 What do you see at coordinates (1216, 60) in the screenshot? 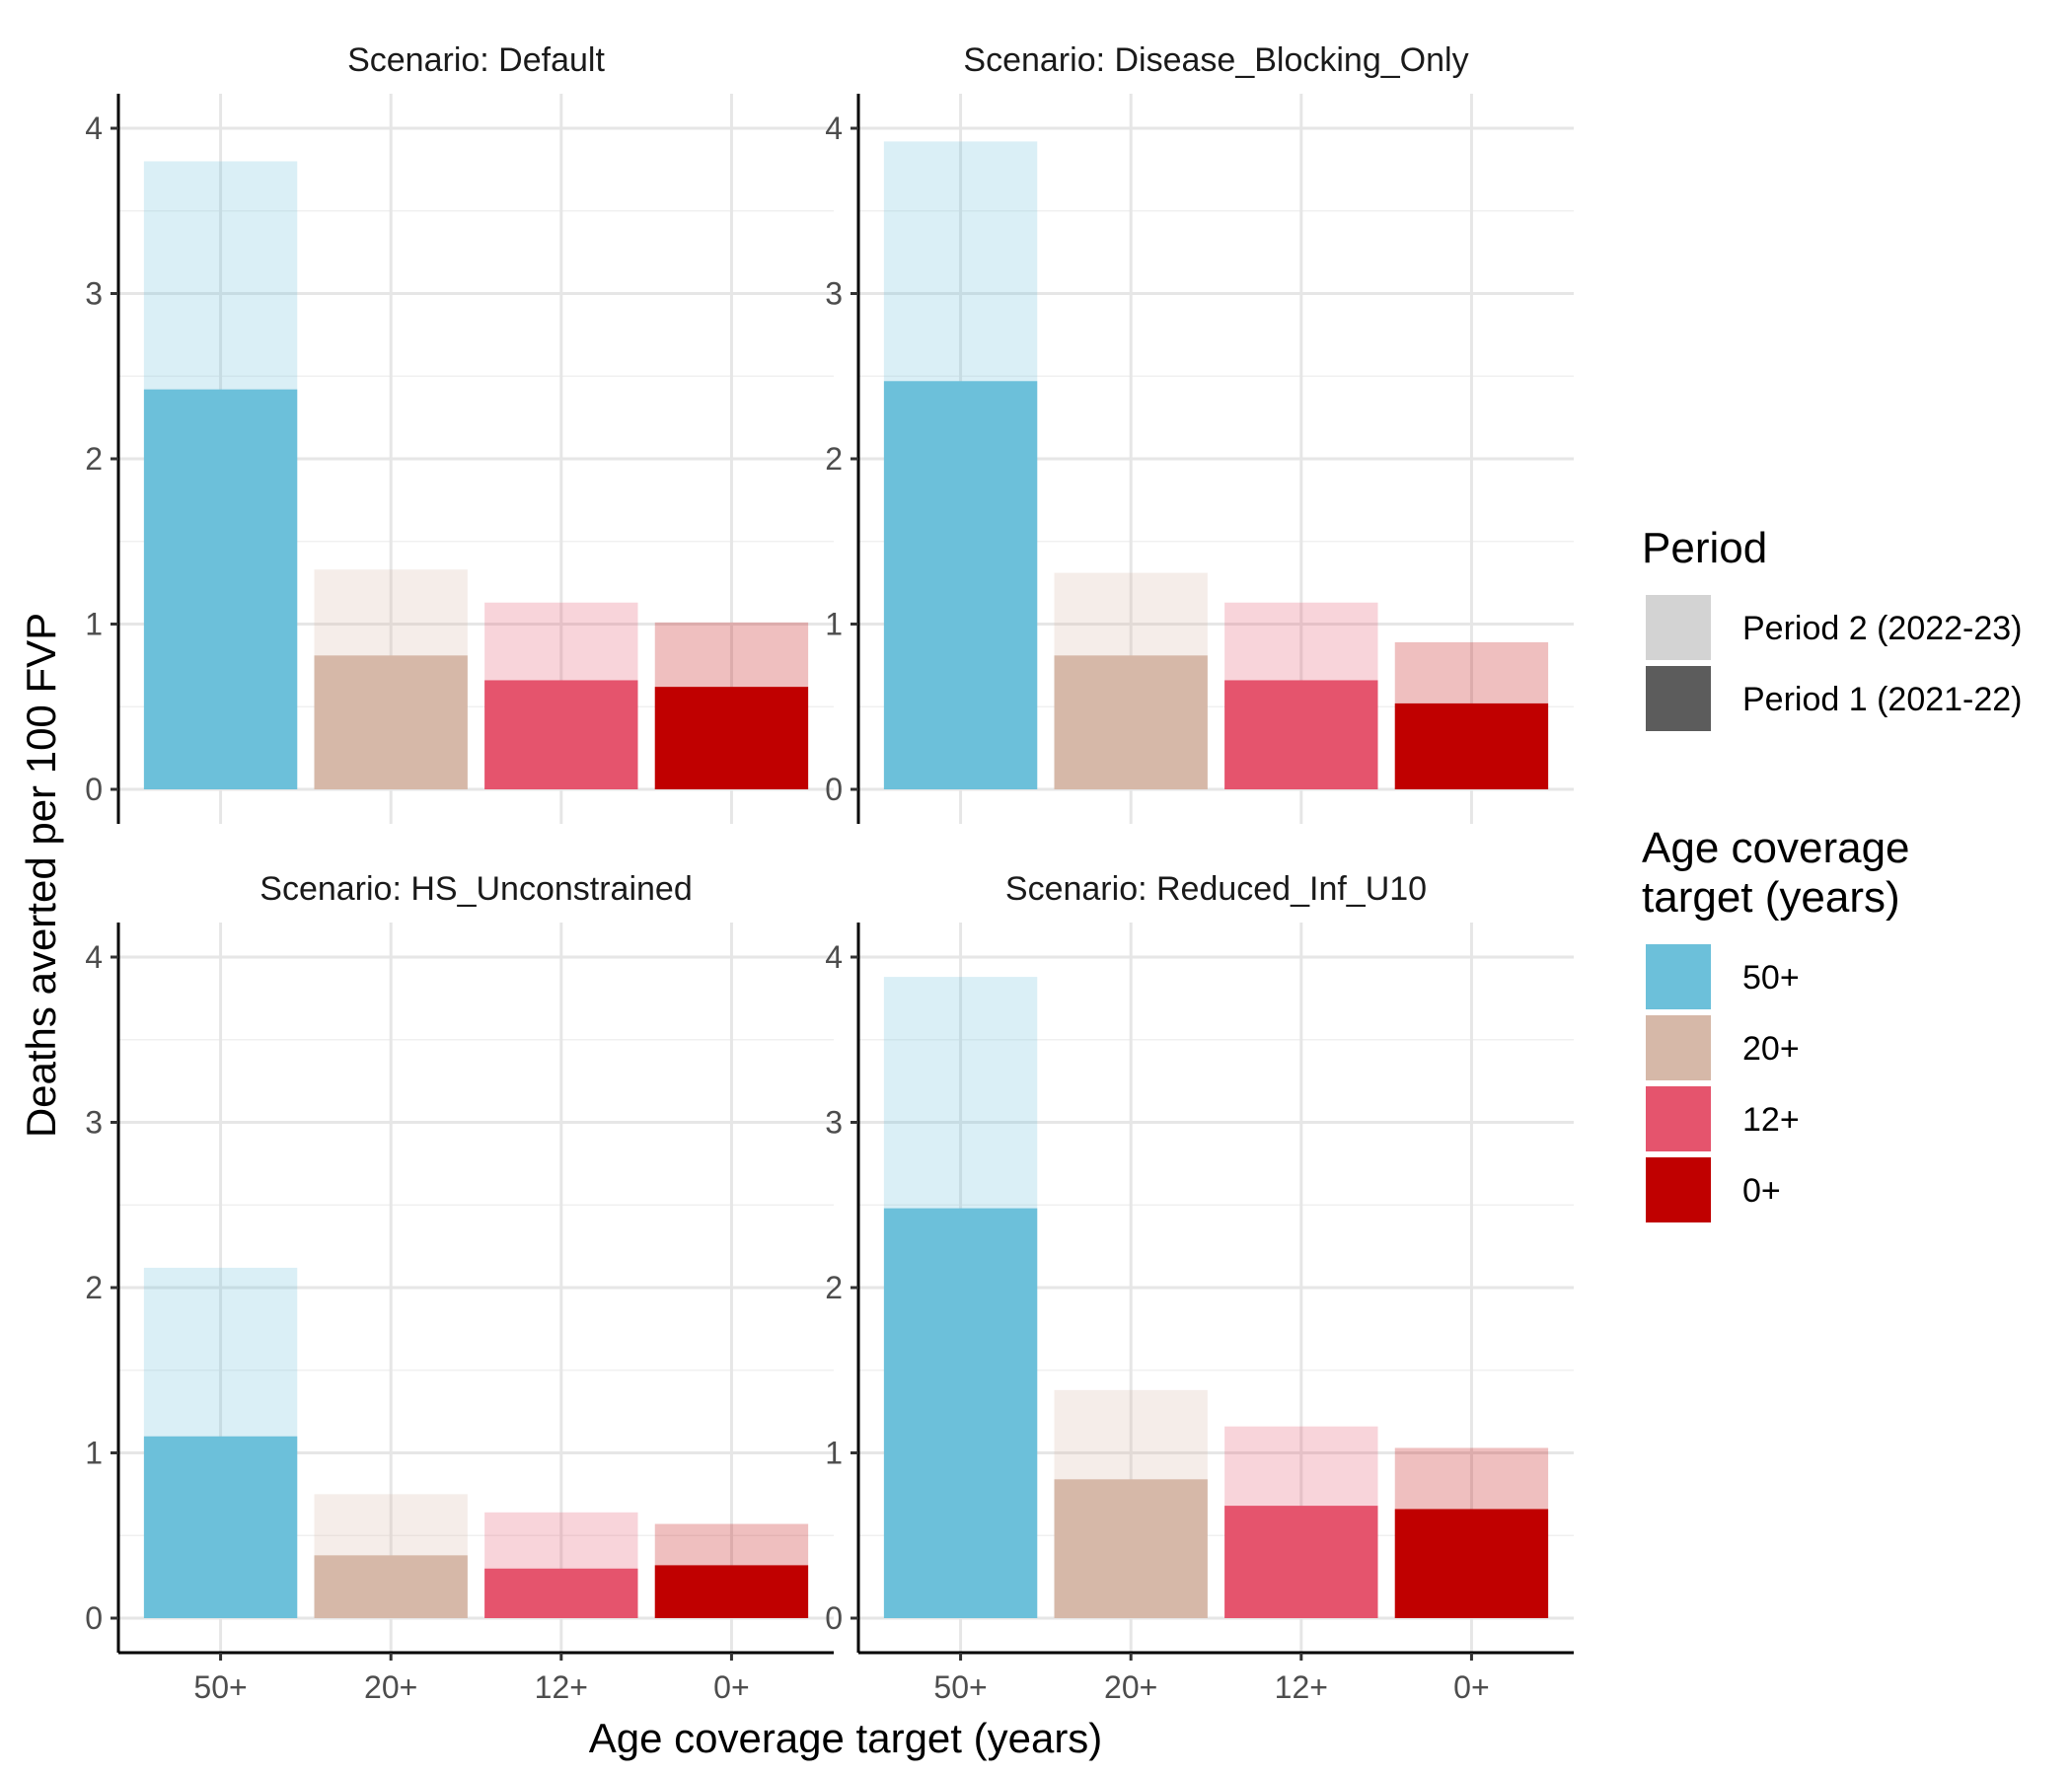
I see `facet-title: Scenario: Disease_Blocking_Only` at bounding box center [1216, 60].